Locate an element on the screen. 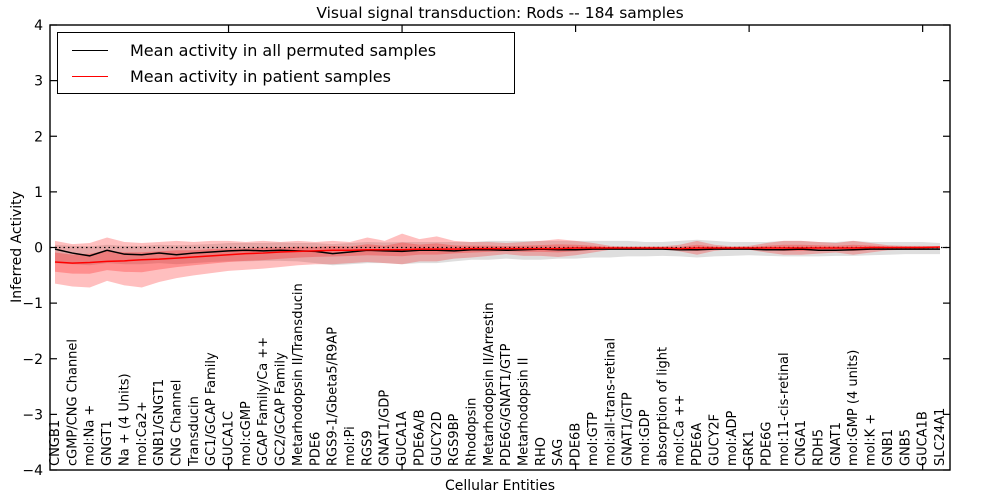  legend-entry-patient: Mean activity in patient samples is located at coordinates (293, 76).